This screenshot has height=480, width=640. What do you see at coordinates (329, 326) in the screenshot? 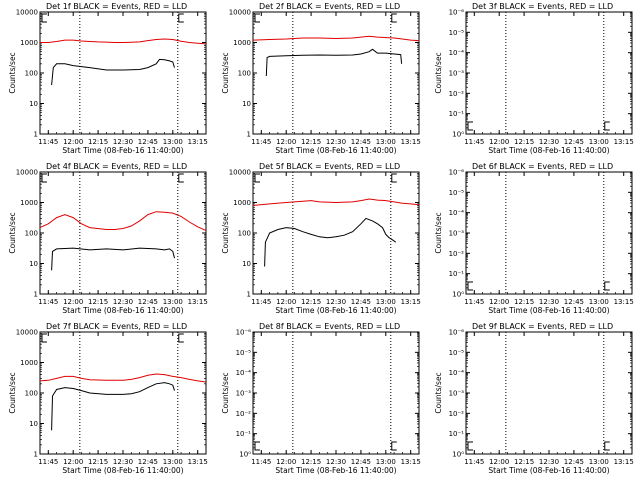
I see `chart-title: Det 8f BLACK = Events, RED = LLD` at bounding box center [329, 326].